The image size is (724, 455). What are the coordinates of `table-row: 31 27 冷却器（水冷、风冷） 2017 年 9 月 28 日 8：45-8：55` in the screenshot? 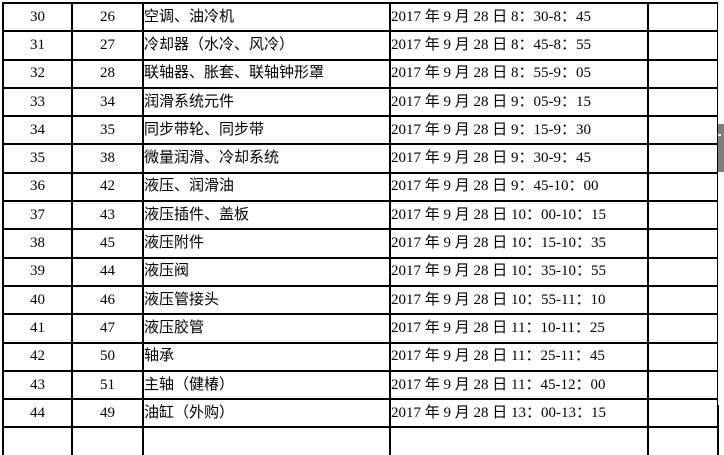 It's located at (360, 45).